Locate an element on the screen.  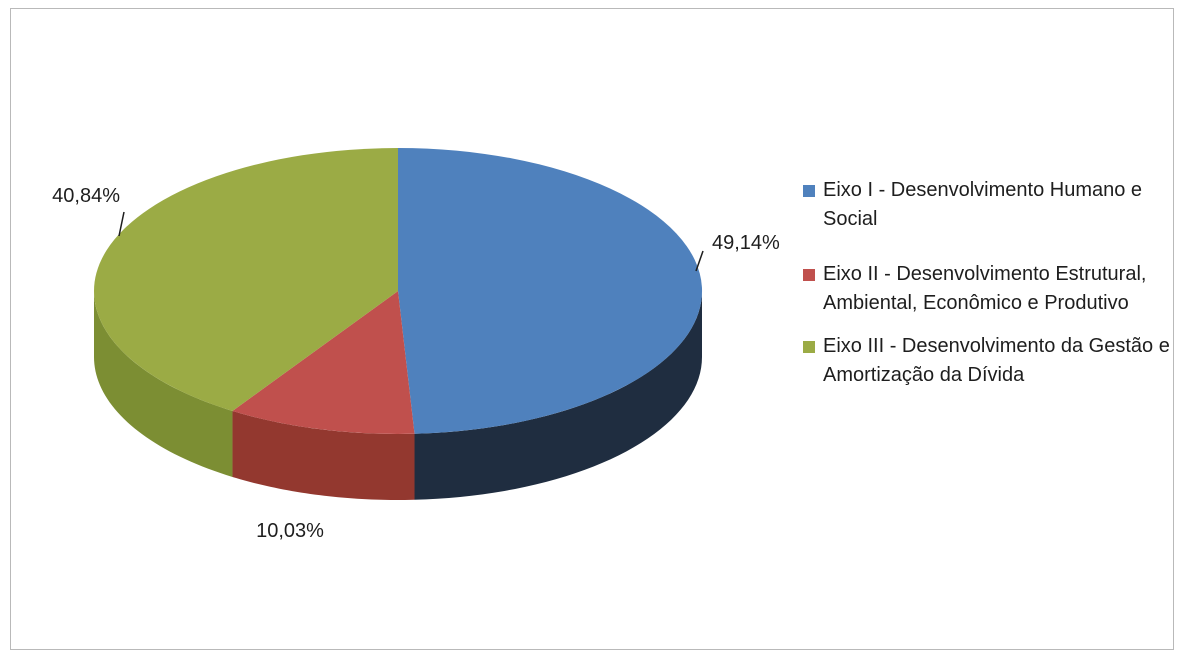
legend-swatch-eixo-ii is located at coordinates (809, 275).